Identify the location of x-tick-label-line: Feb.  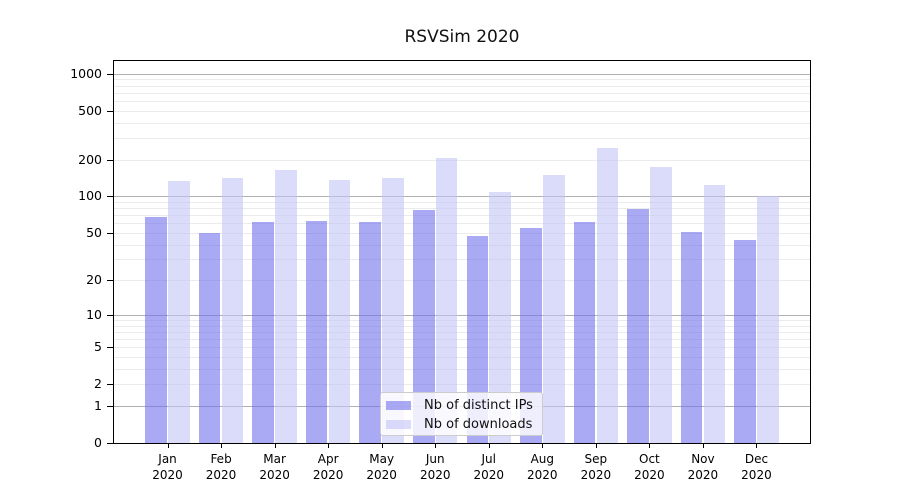
(221, 459).